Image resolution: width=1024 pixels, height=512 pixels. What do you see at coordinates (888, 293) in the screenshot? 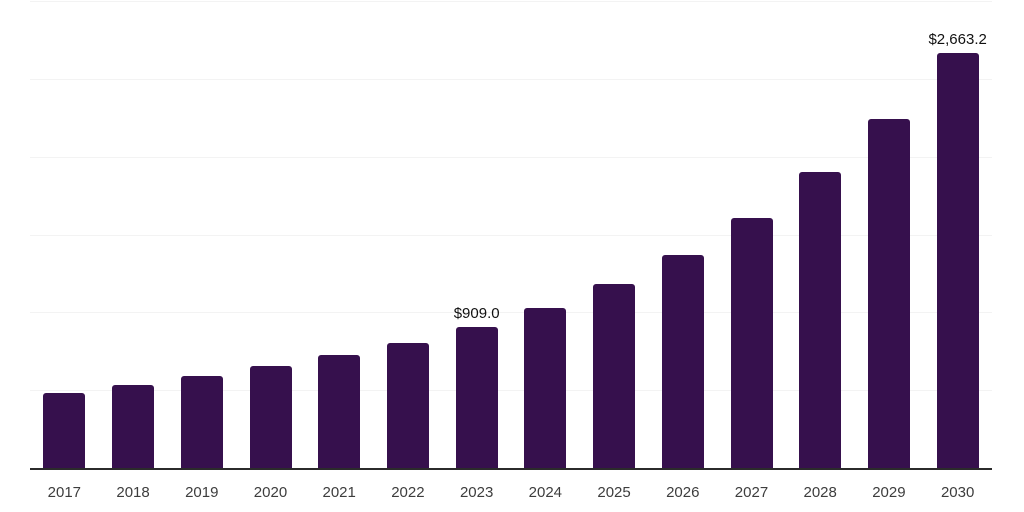
I see `bar-2029` at bounding box center [888, 293].